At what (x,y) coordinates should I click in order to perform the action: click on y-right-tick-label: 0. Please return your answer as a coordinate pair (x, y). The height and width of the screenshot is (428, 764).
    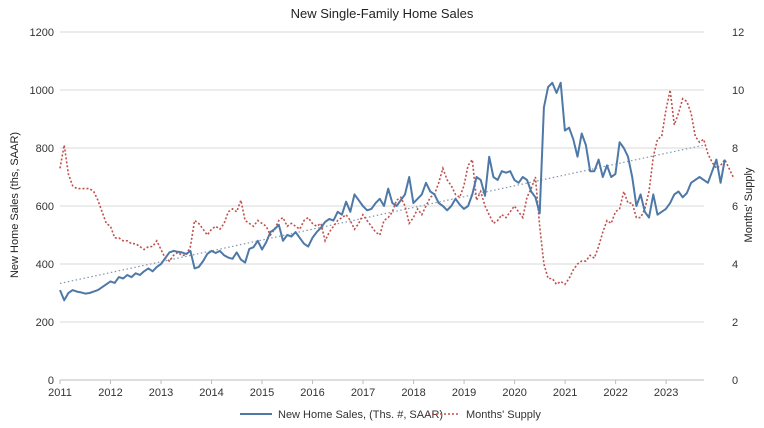
    Looking at the image, I should click on (735, 381).